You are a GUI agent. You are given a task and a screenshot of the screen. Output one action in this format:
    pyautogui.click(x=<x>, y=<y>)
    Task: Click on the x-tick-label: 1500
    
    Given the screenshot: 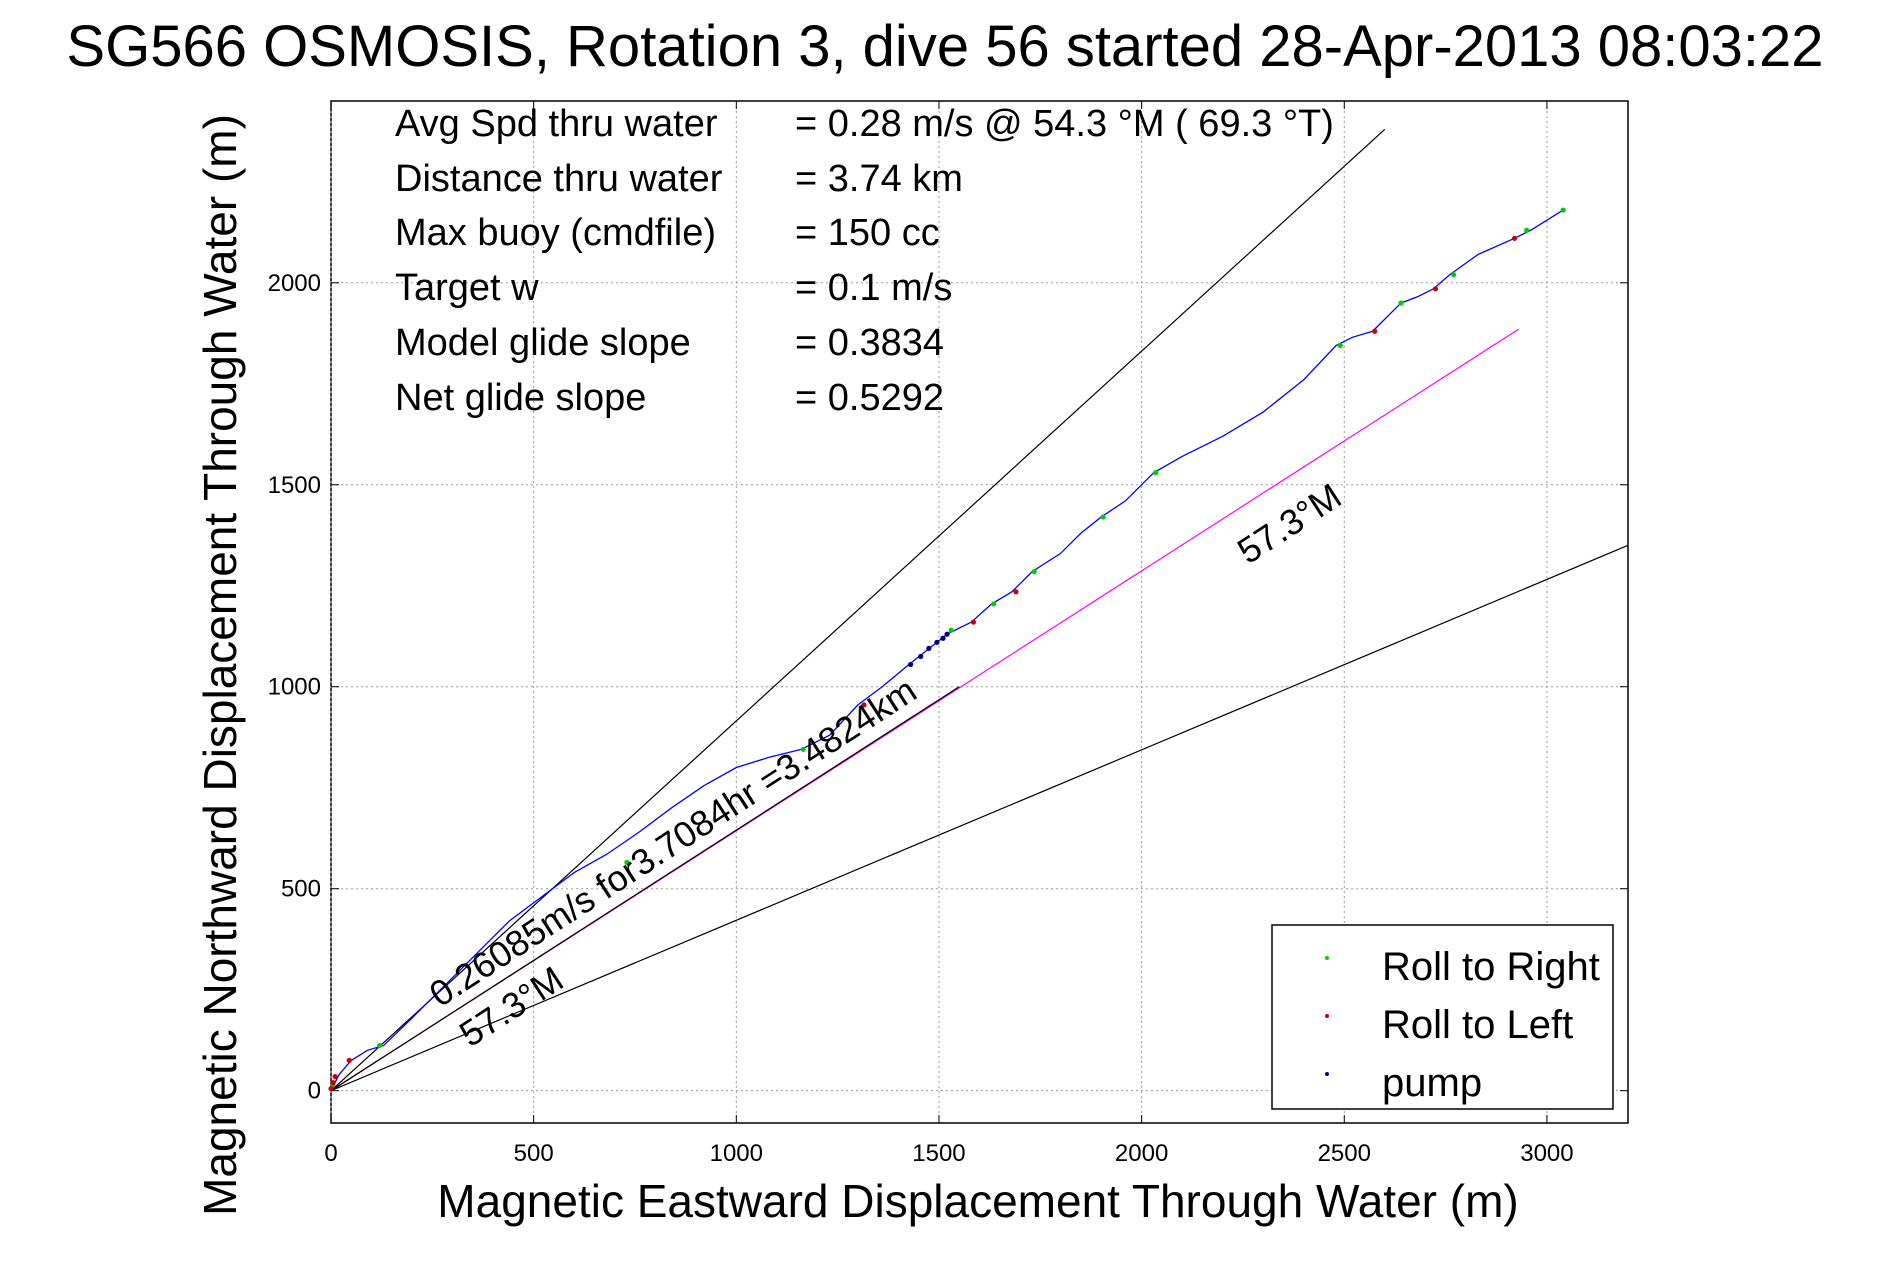 What is the action you would take?
    pyautogui.click(x=938, y=1153)
    